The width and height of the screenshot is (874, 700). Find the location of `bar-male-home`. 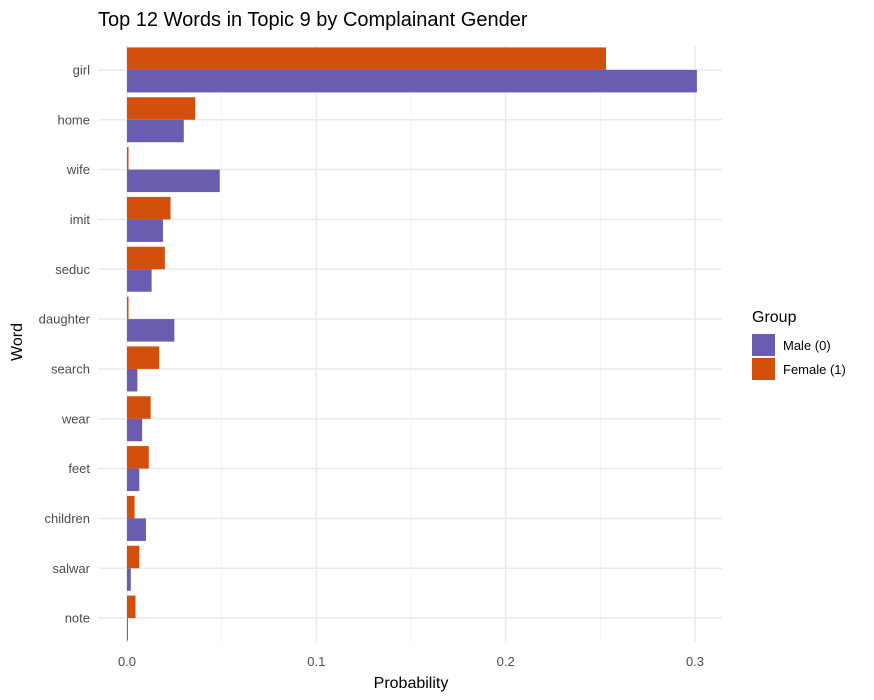

bar-male-home is located at coordinates (155, 131).